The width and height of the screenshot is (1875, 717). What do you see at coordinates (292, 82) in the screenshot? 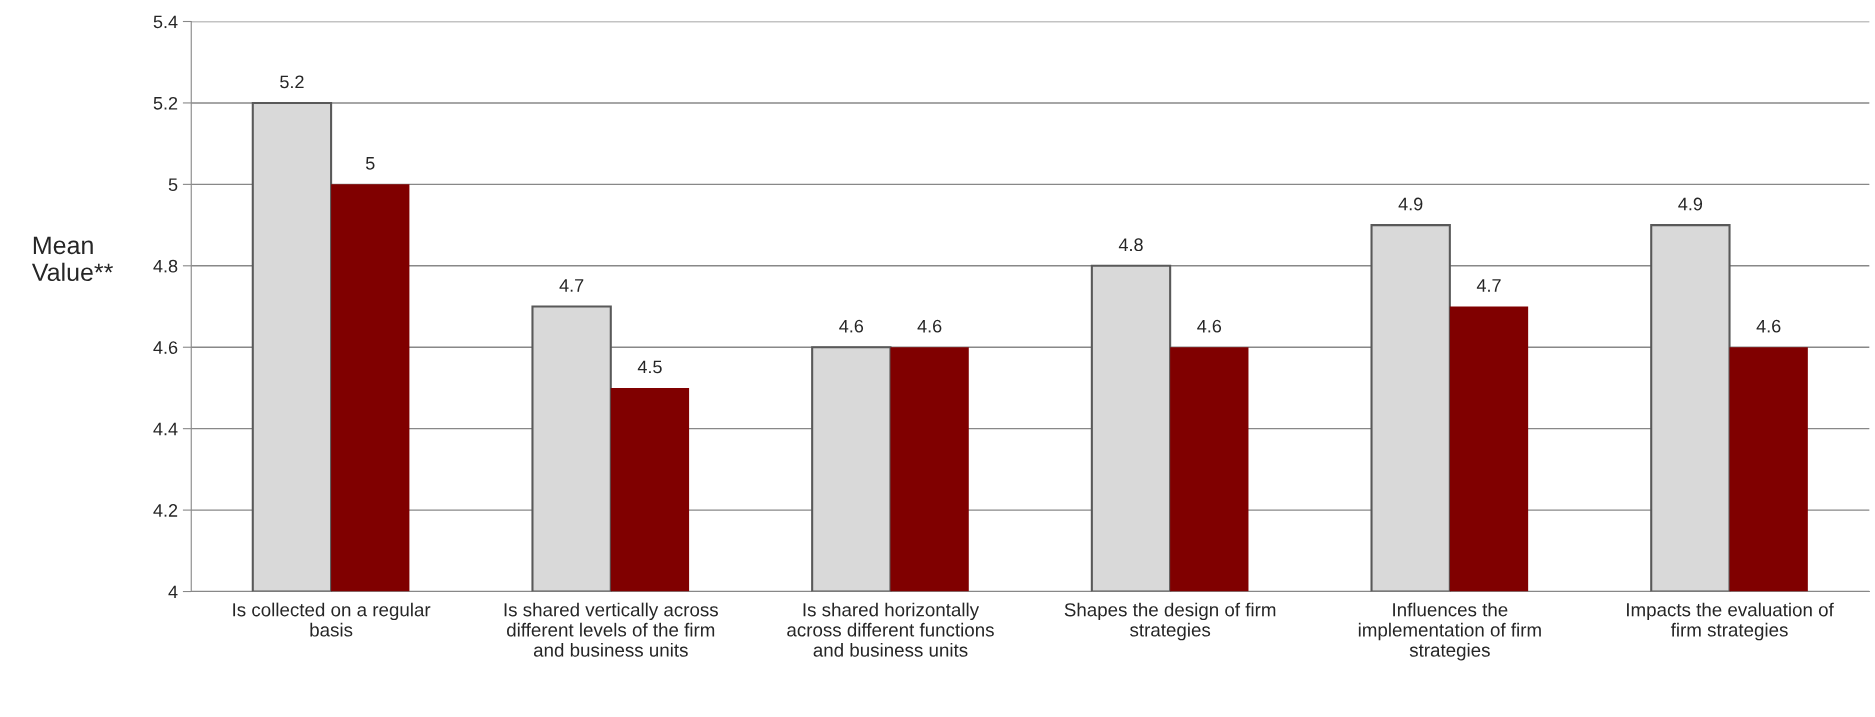
I see `data-label: 5.2` at bounding box center [292, 82].